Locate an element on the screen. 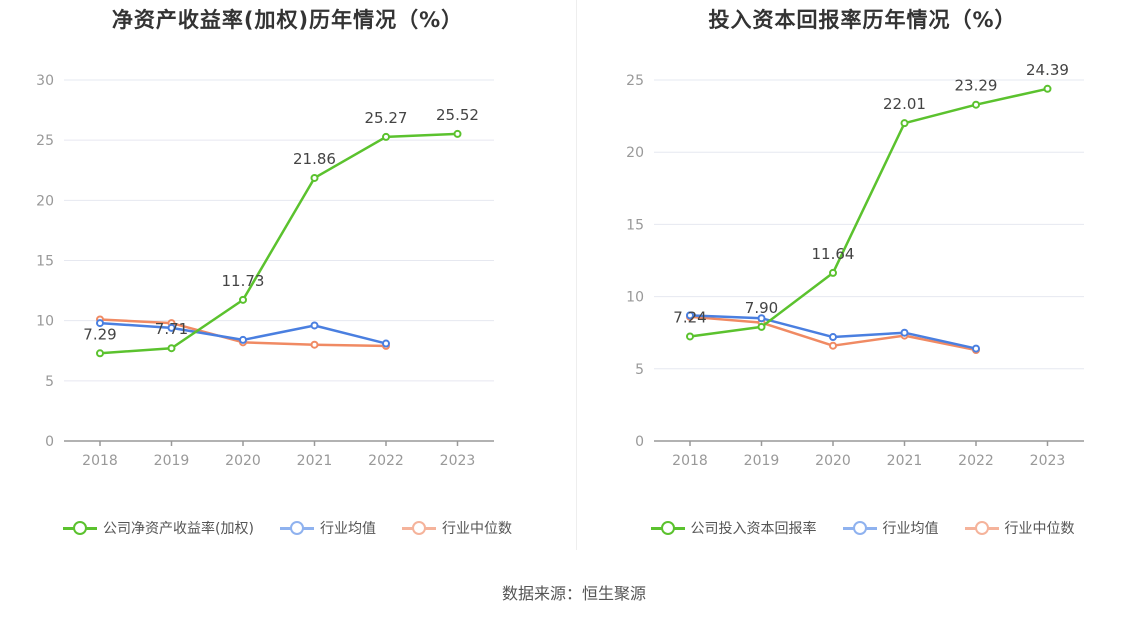  data-label: 7.71 is located at coordinates (171, 329).